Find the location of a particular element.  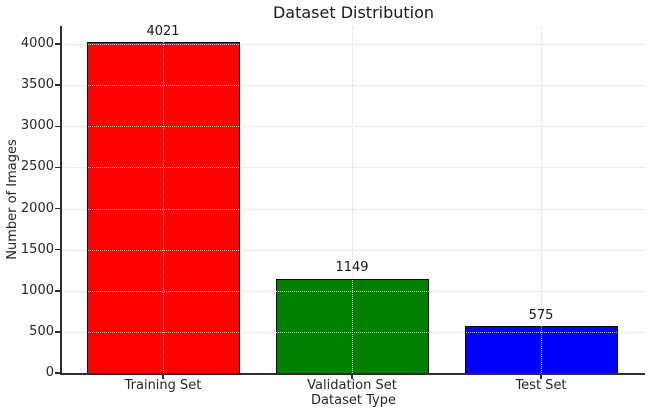

y-tick-label: 2500 is located at coordinates (37, 167).